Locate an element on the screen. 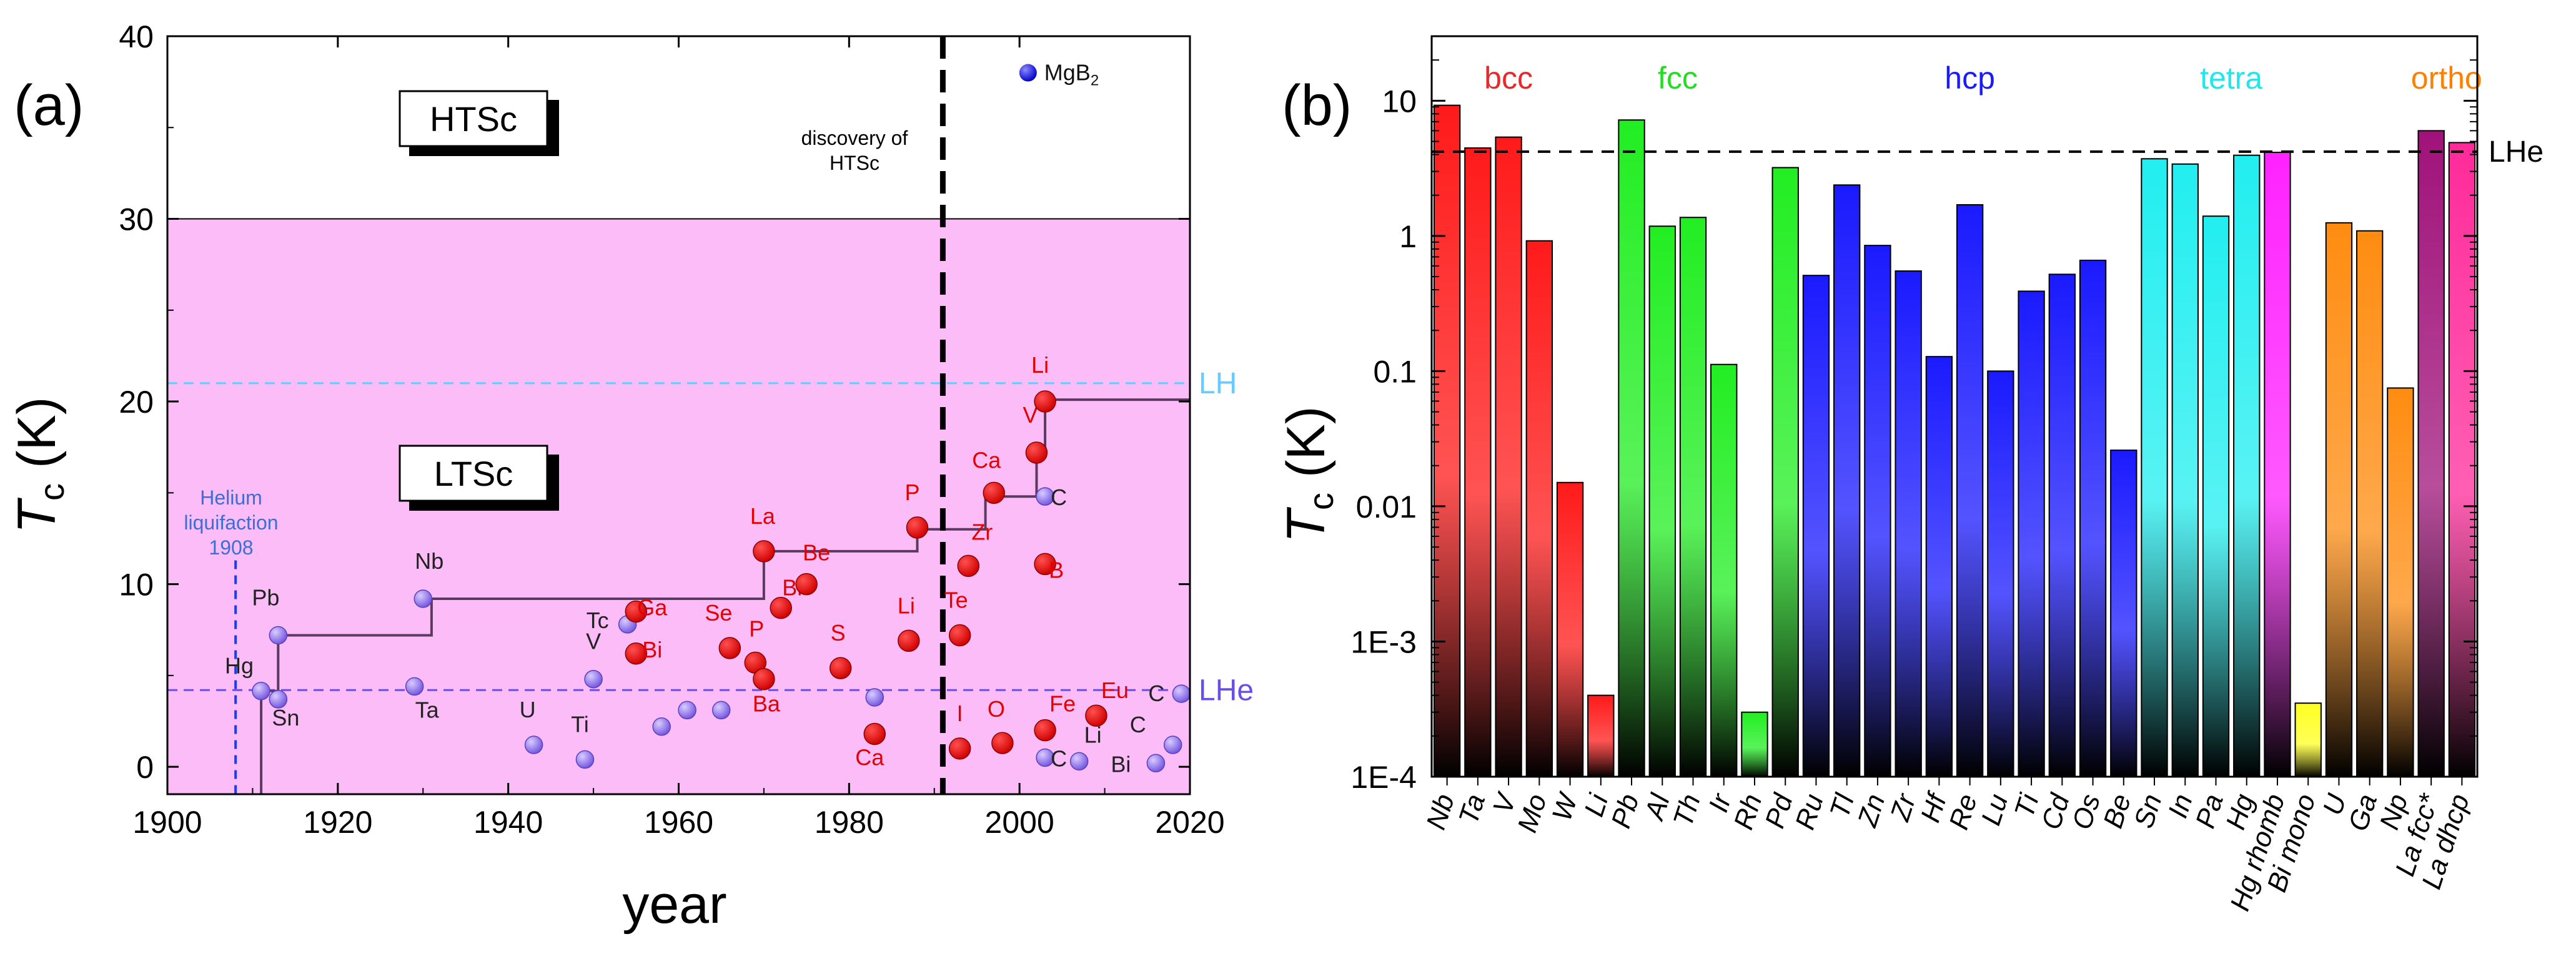 Image resolution: width=2576 pixels, height=979 pixels. point-c-2019 is located at coordinates (1181, 693).